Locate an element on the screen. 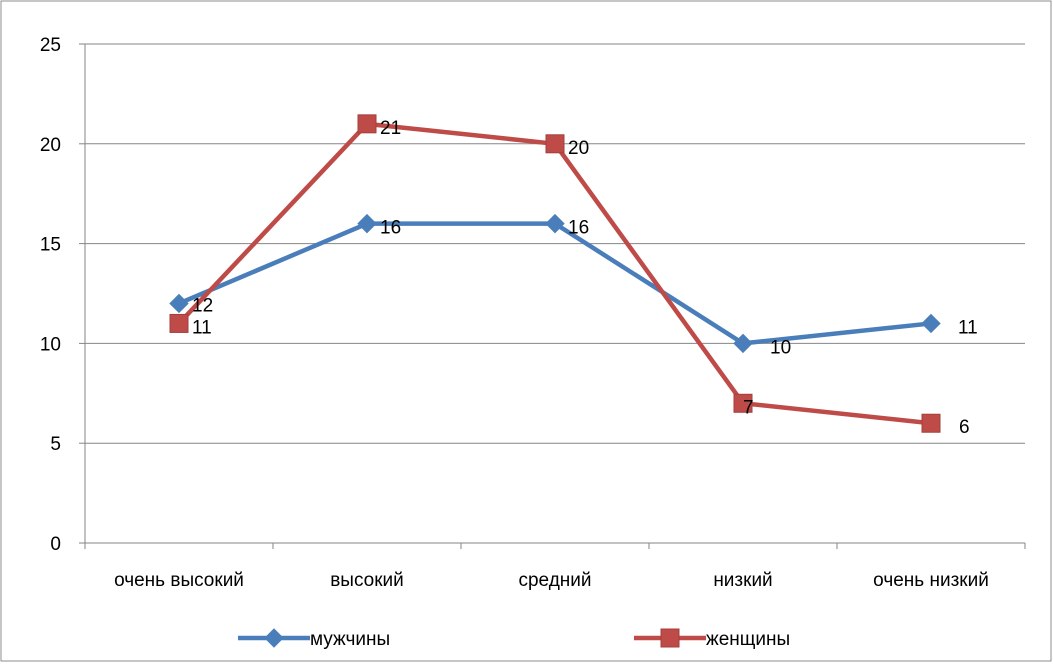  x-tick-label: очень высокий is located at coordinates (179, 580).